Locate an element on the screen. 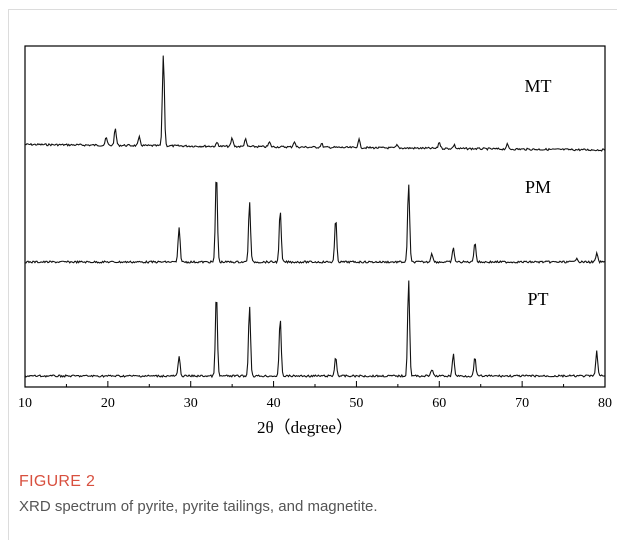  x-tick-label-20: 20 is located at coordinates (108, 403).